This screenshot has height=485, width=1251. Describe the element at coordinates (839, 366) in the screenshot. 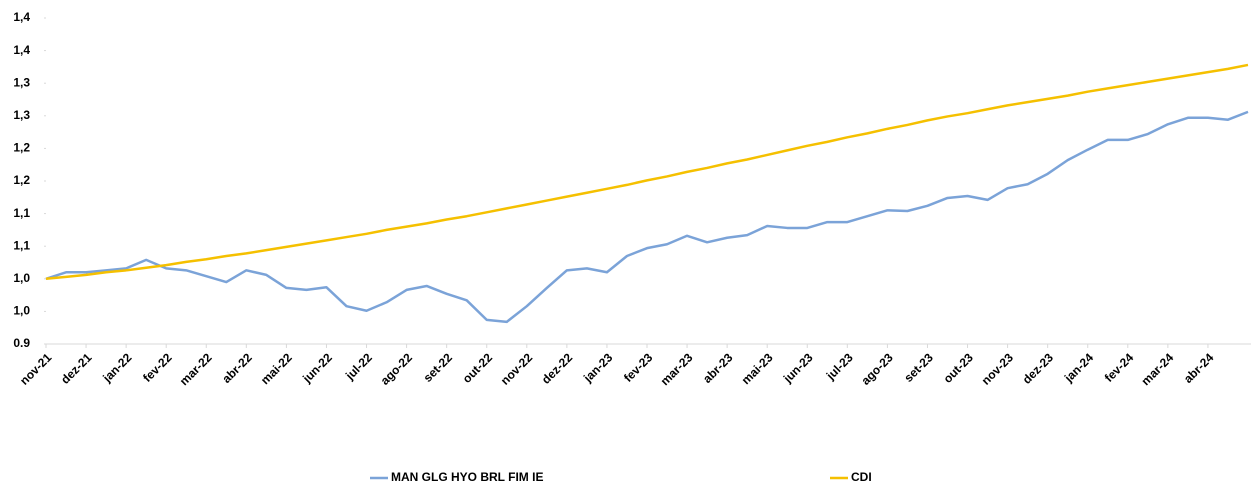

I see `x-tick-label: jul-23` at that location.